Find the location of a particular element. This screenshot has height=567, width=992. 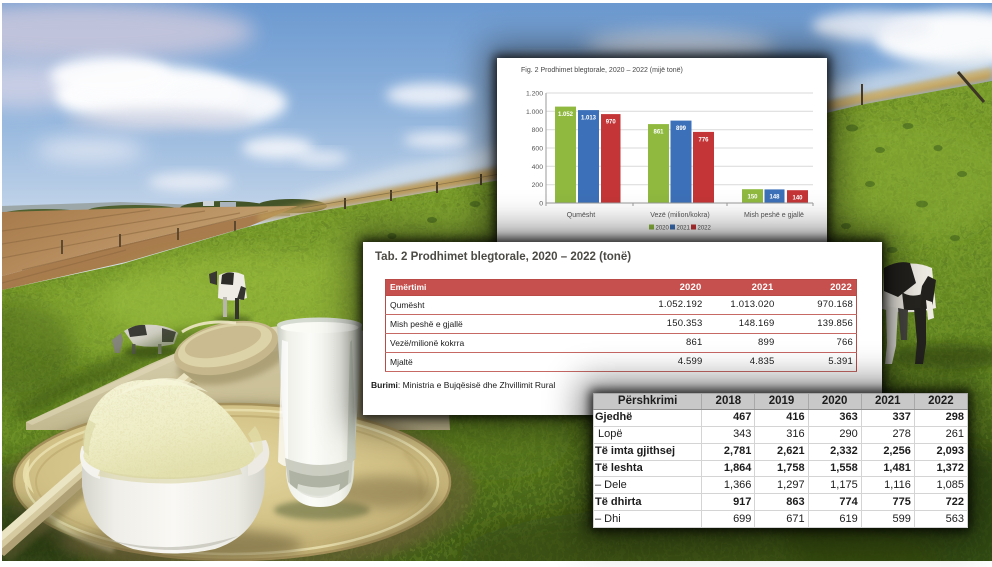

svg-text: 776 is located at coordinates (703, 140).